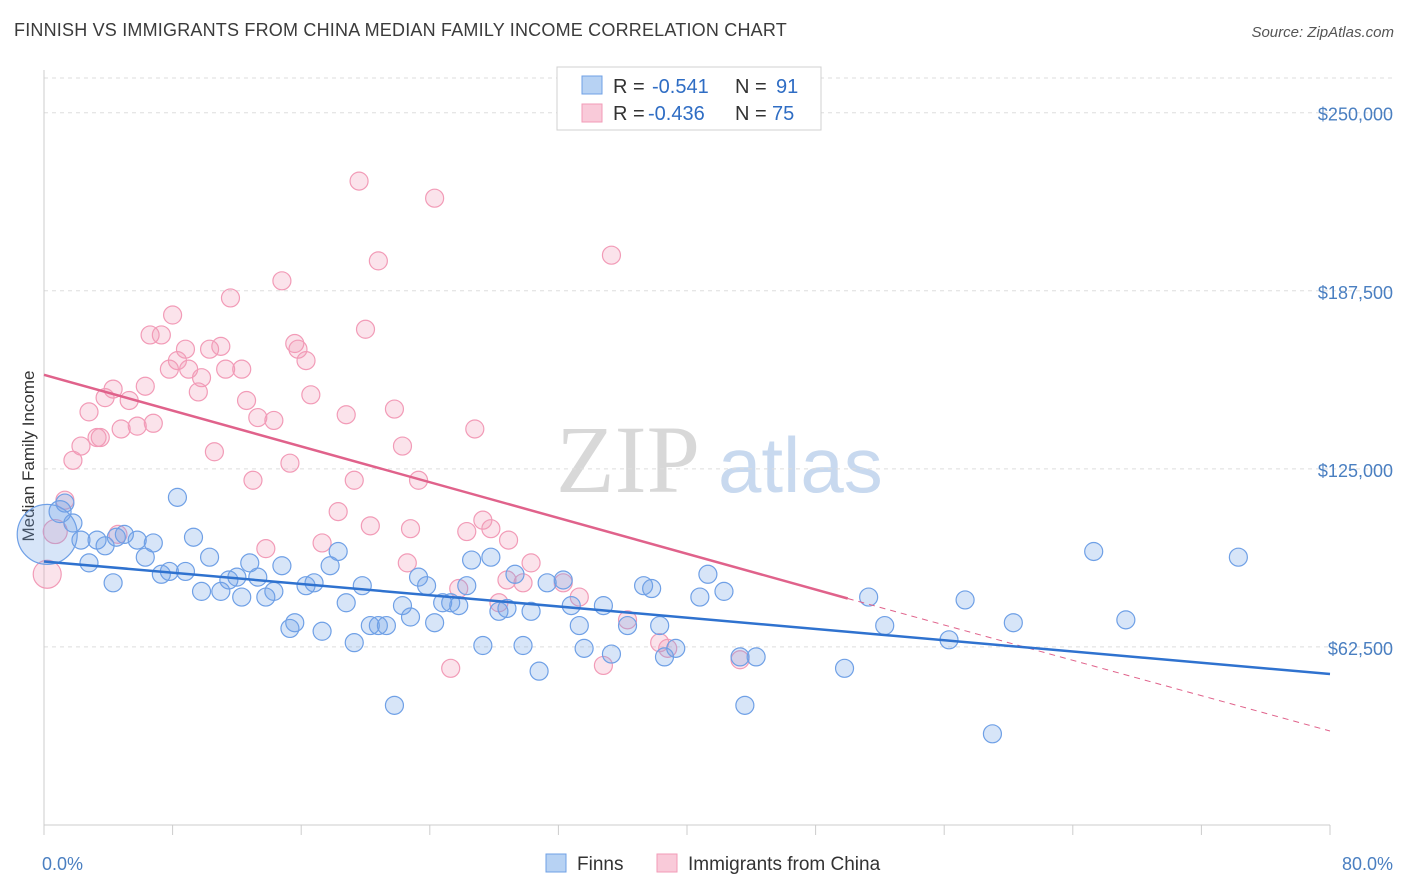  I want to click on watermark-zip: ZIP, so click(628, 459).